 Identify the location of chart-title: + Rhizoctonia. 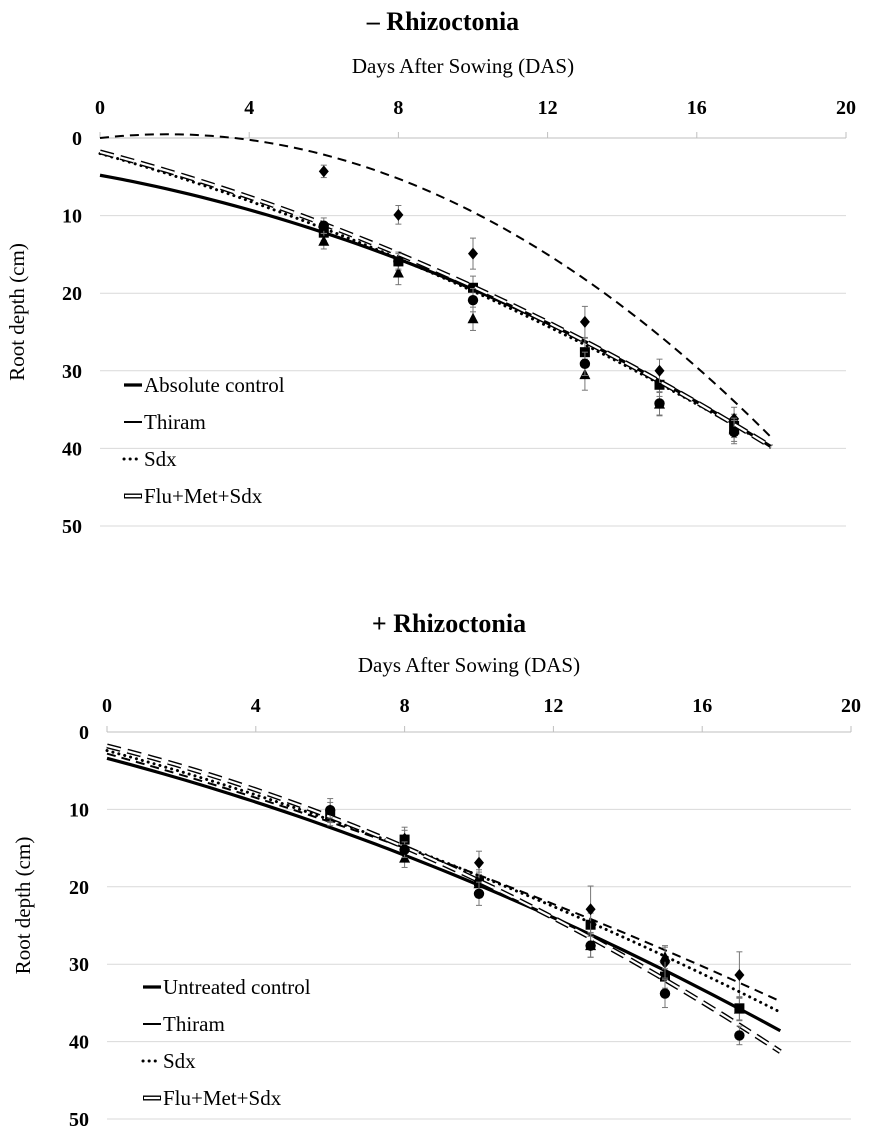
(449, 623).